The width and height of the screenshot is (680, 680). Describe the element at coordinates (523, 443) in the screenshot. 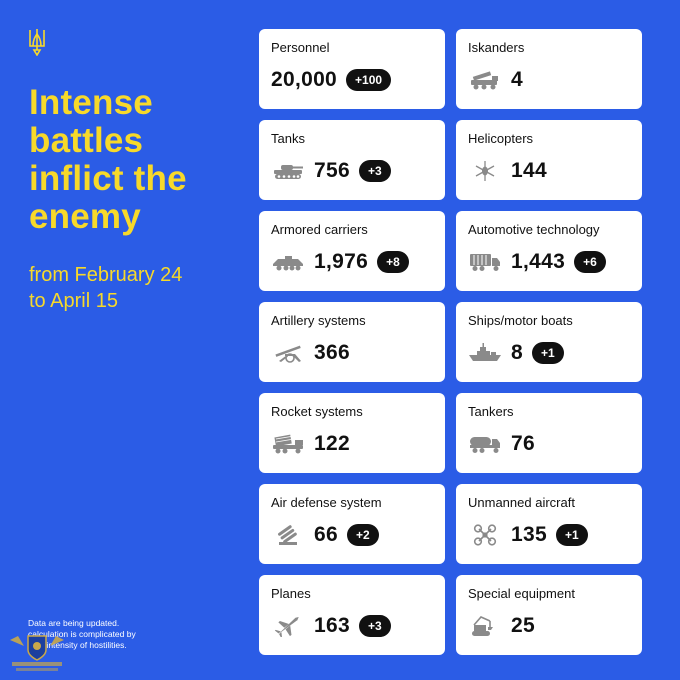

I see `card-value: 76` at that location.